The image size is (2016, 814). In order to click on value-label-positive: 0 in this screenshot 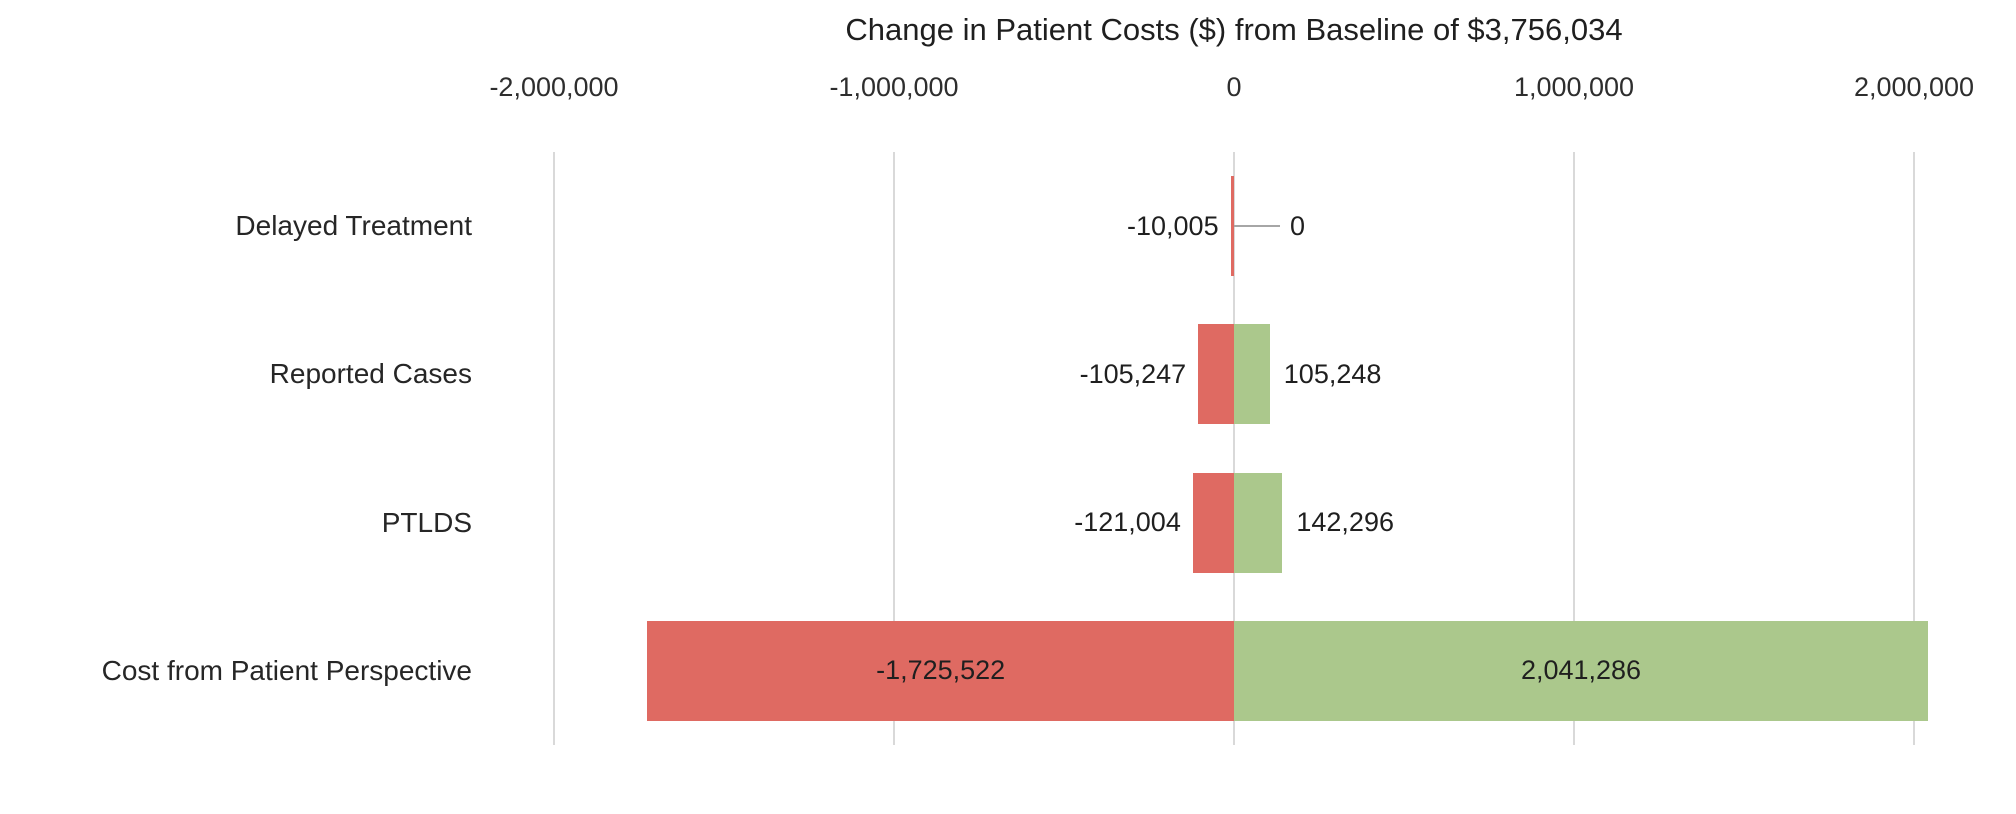, I will do `click(1298, 225)`.